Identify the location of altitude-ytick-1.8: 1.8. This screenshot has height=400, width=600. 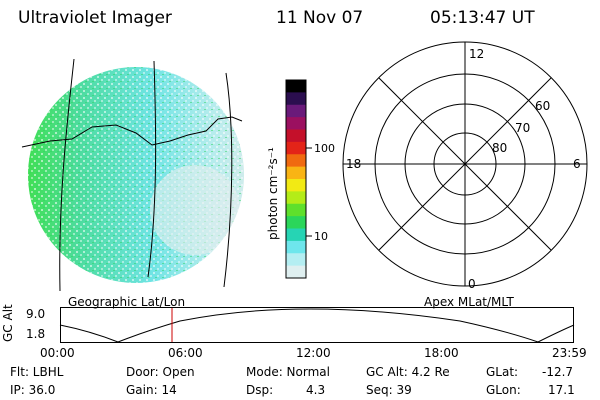
(36, 334).